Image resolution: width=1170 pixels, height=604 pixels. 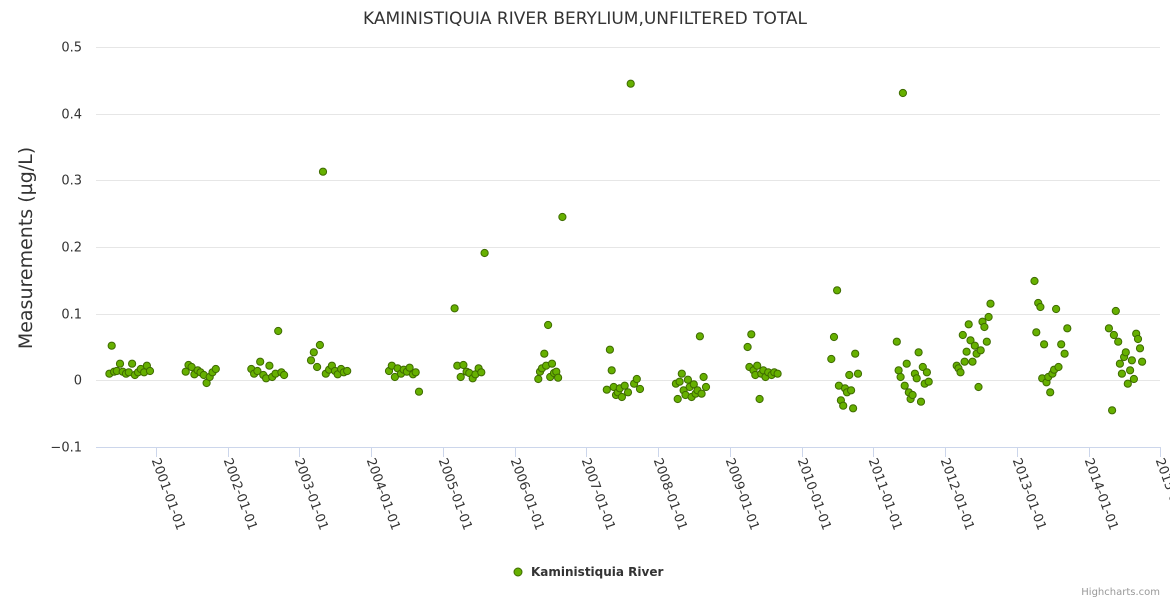 I want to click on credits-link: Highcharts.com, so click(x=1120, y=592).